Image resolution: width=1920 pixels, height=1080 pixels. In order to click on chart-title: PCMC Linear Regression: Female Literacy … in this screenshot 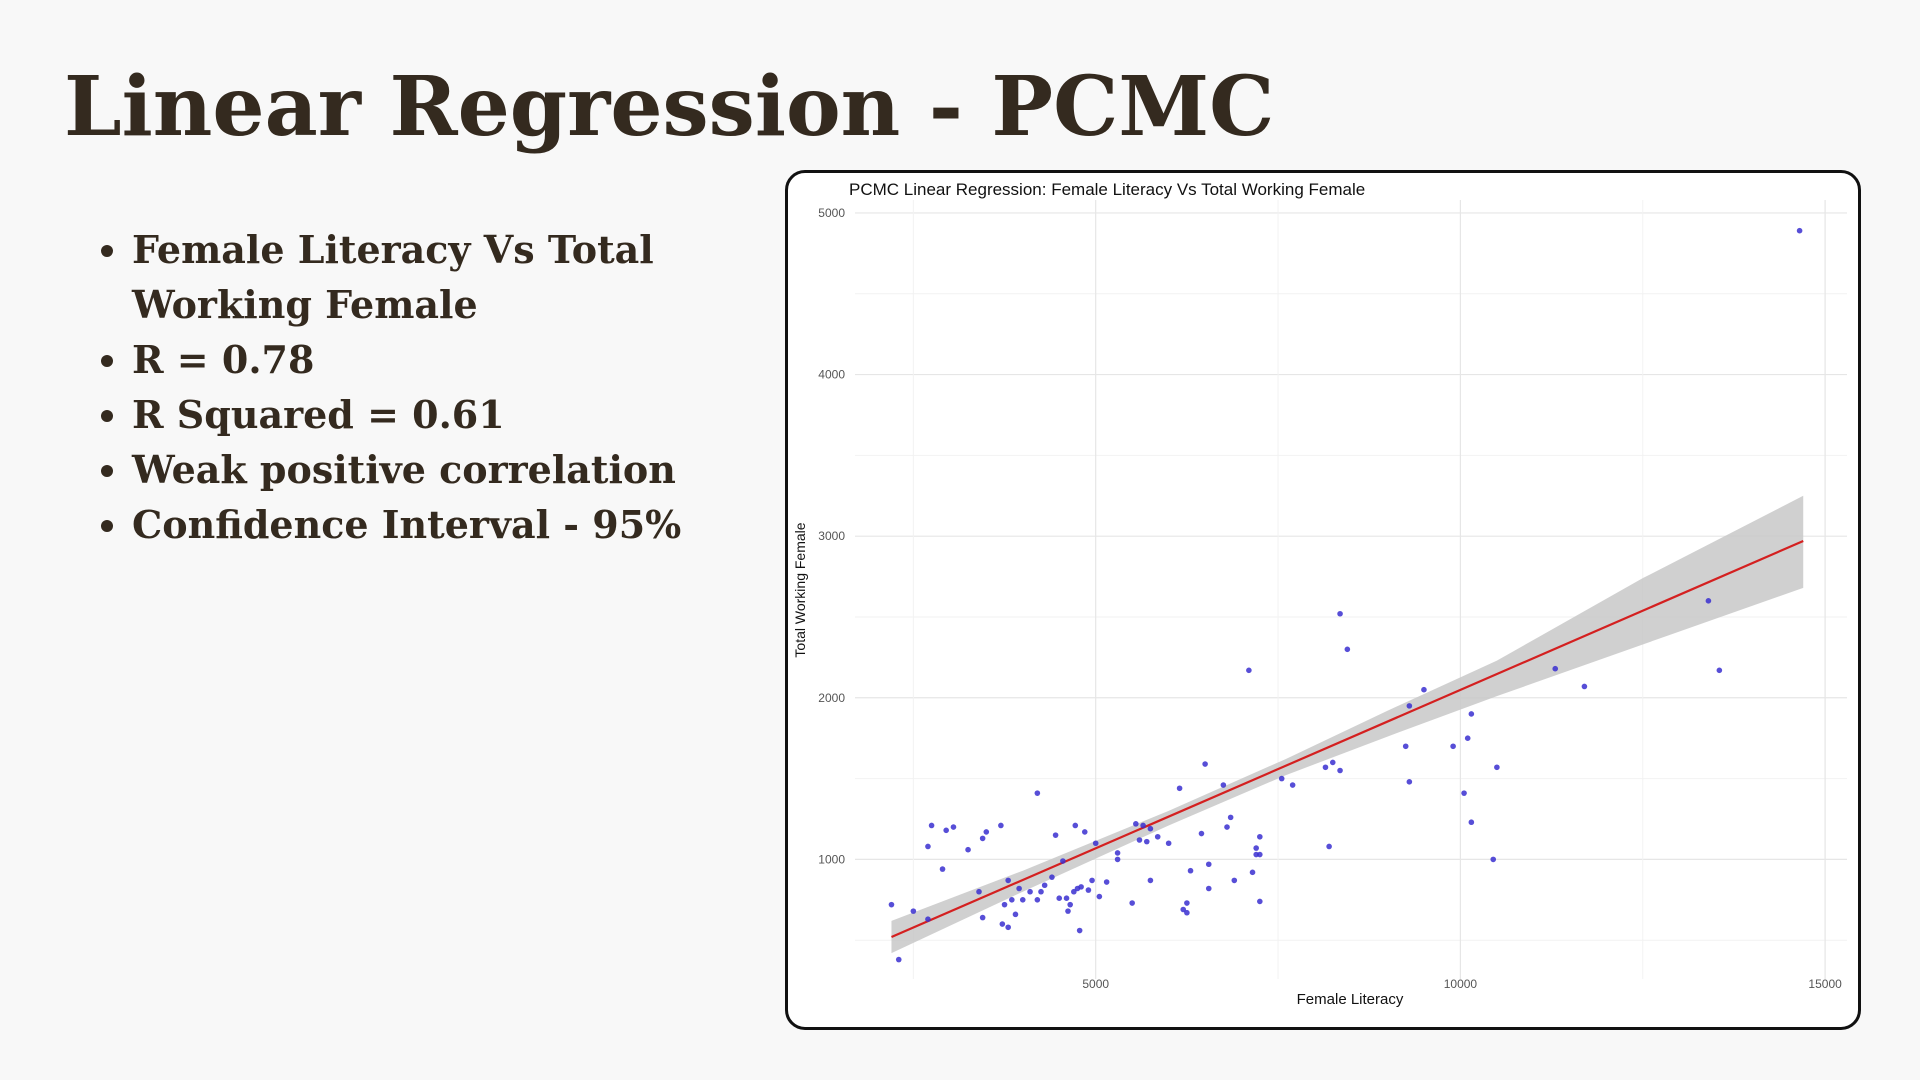, I will do `click(1107, 189)`.